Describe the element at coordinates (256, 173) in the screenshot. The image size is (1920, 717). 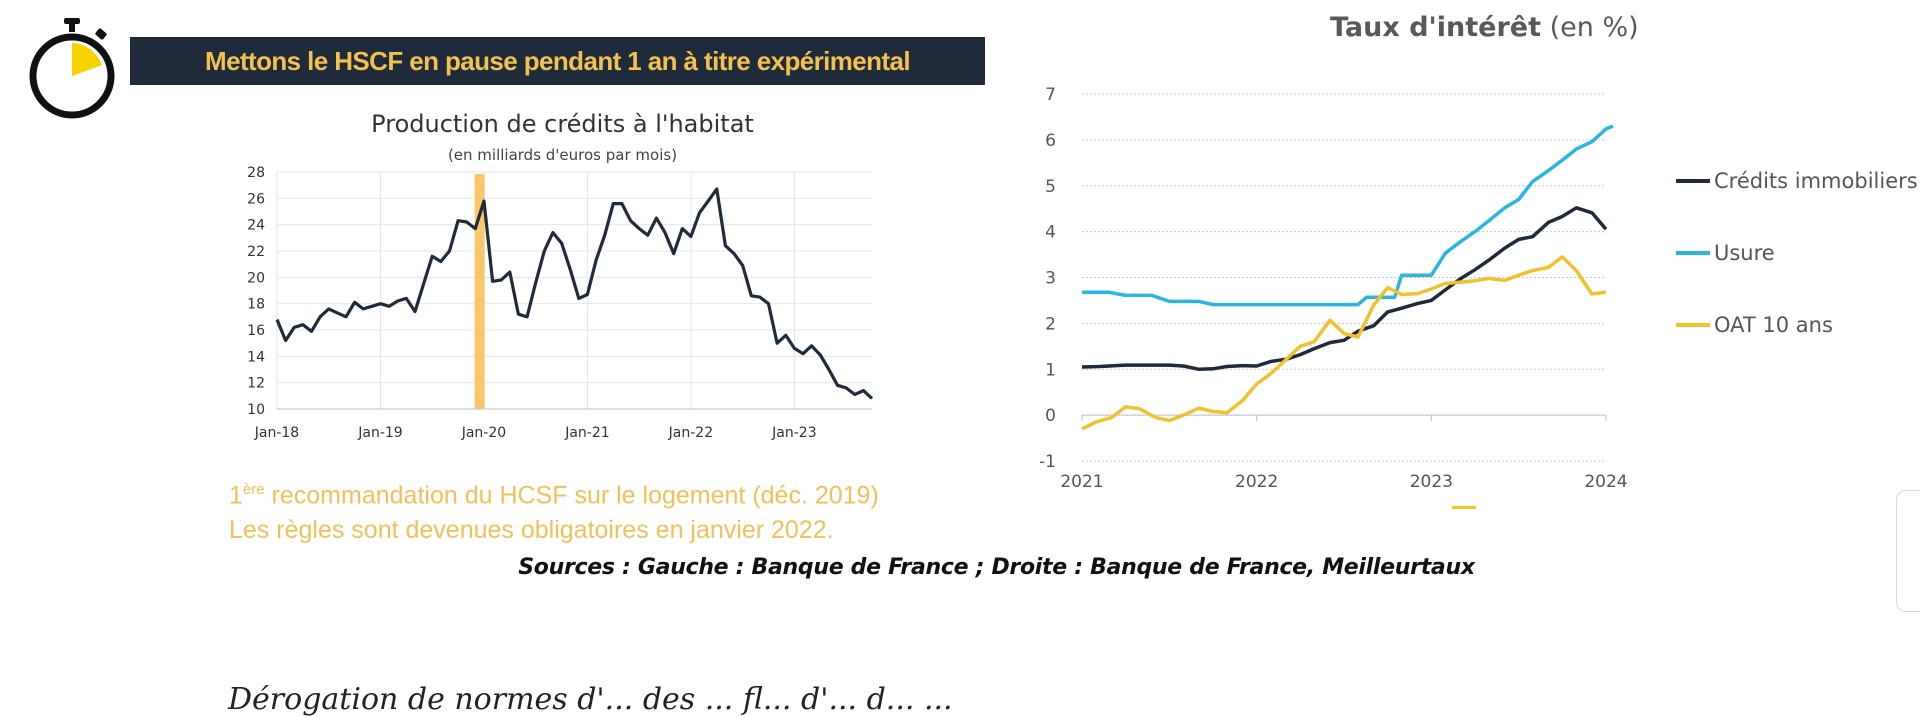
I see `y-tick-label: 28` at that location.